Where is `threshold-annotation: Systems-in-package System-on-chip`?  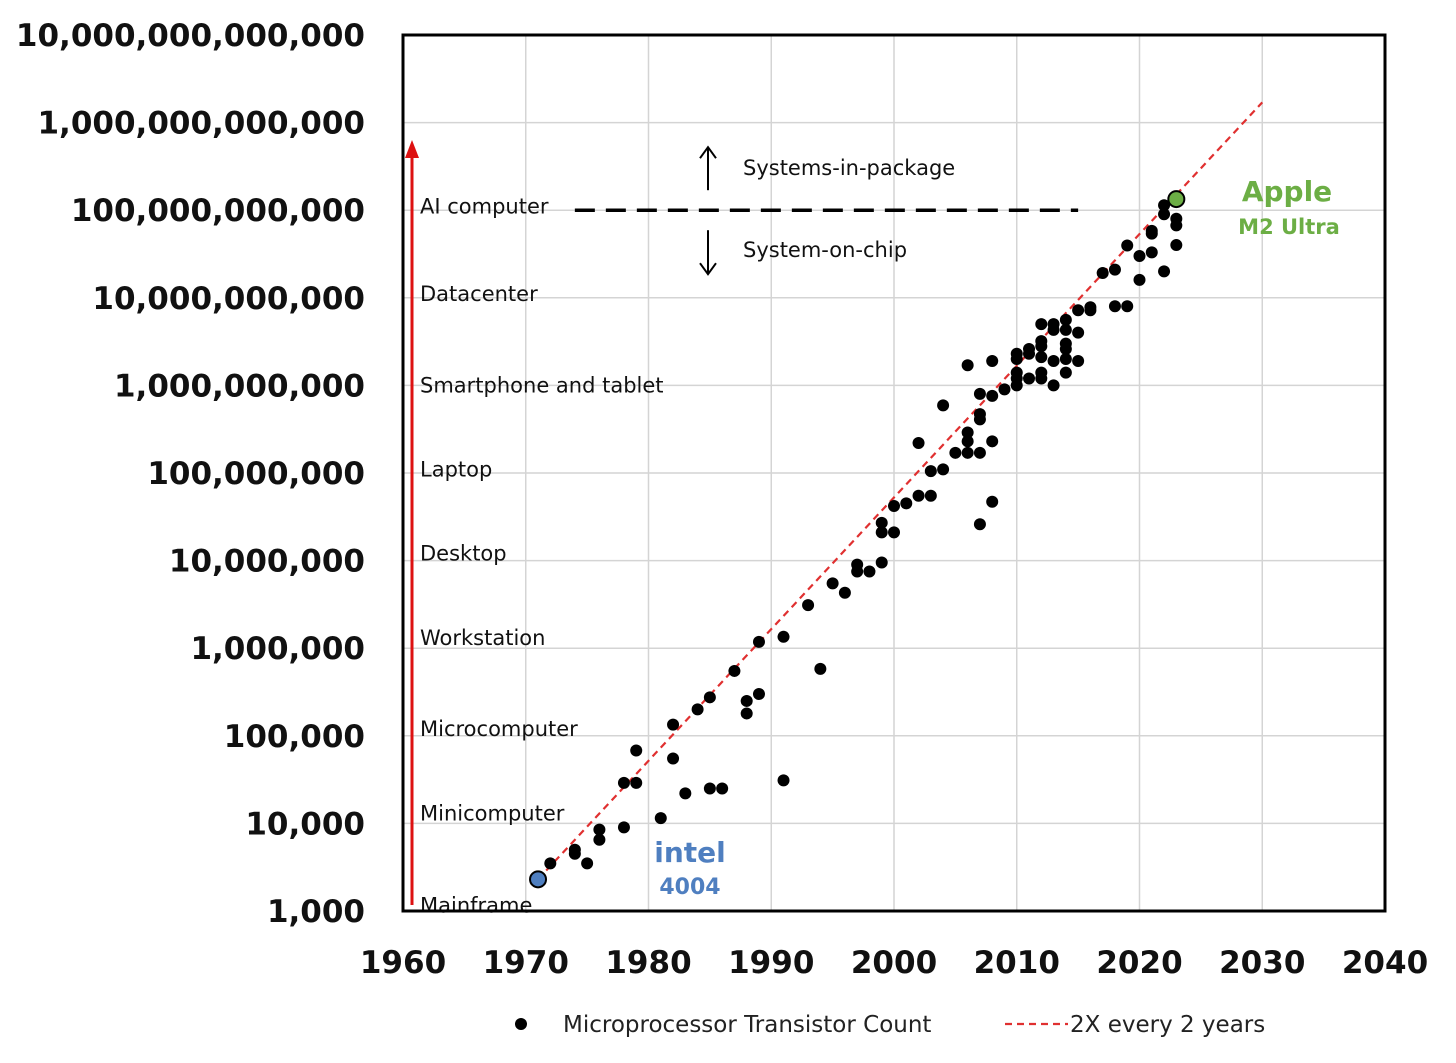 threshold-annotation: Systems-in-package System-on-chip is located at coordinates (826, 210).